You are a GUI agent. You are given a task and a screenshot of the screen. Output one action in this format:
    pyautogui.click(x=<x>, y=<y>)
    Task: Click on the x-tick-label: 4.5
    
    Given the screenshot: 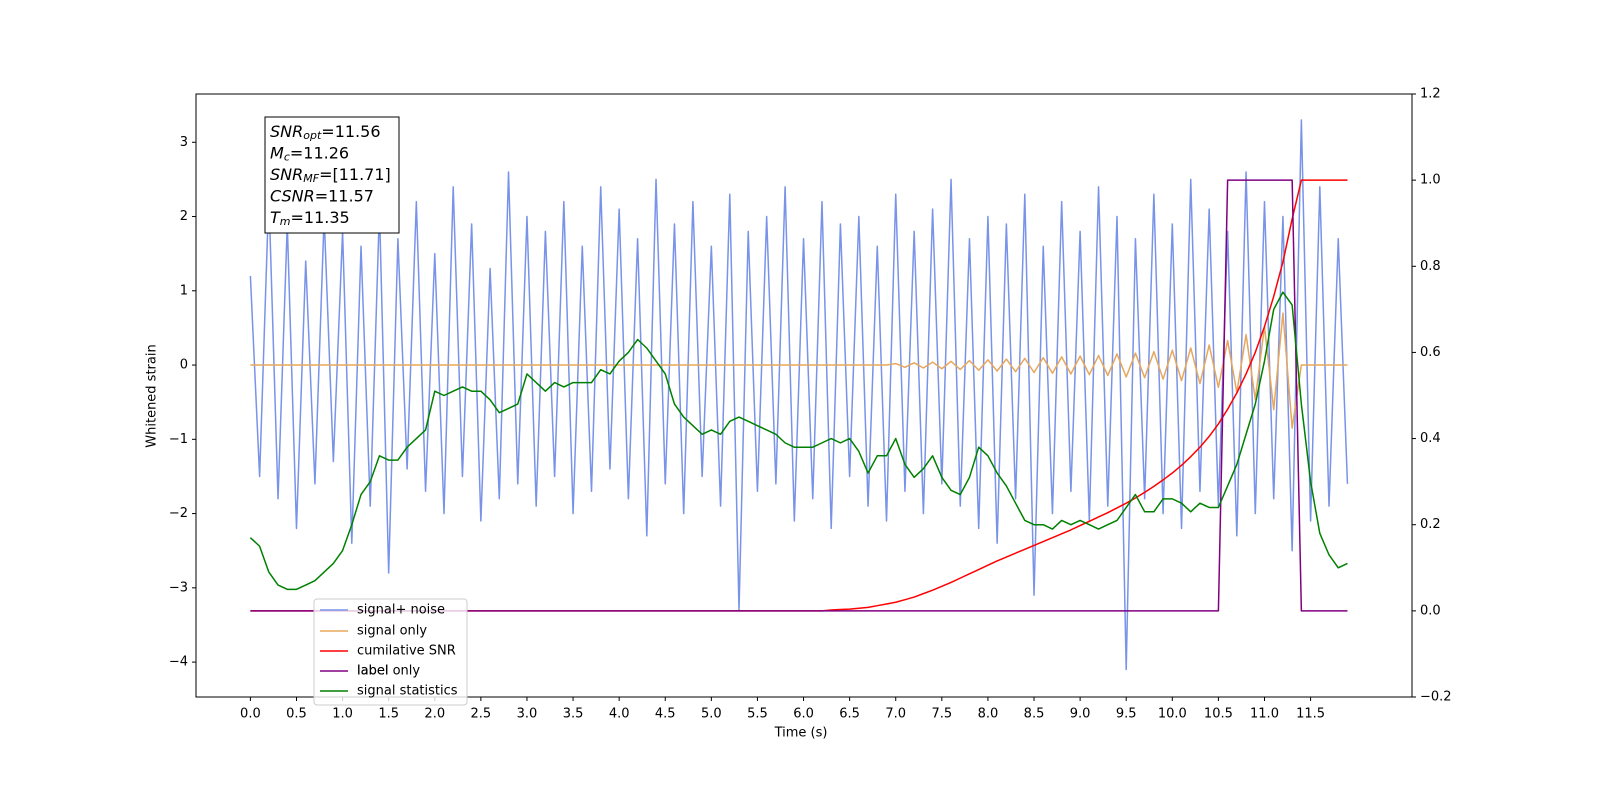 What is the action you would take?
    pyautogui.click(x=665, y=714)
    